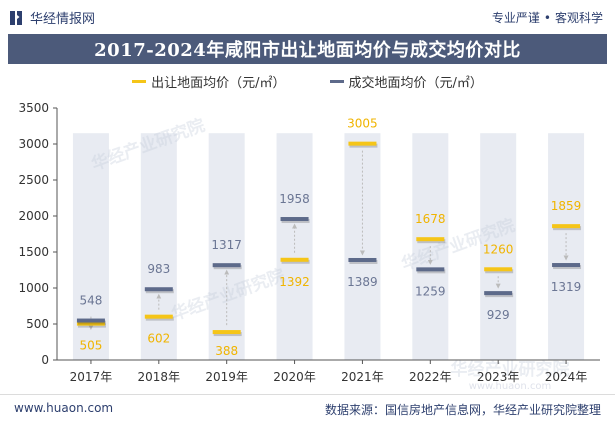  Describe the element at coordinates (462, 410) in the screenshot. I see `footer-source: 数据来源：国信房地产信息网，华经产业研究院整理` at that location.